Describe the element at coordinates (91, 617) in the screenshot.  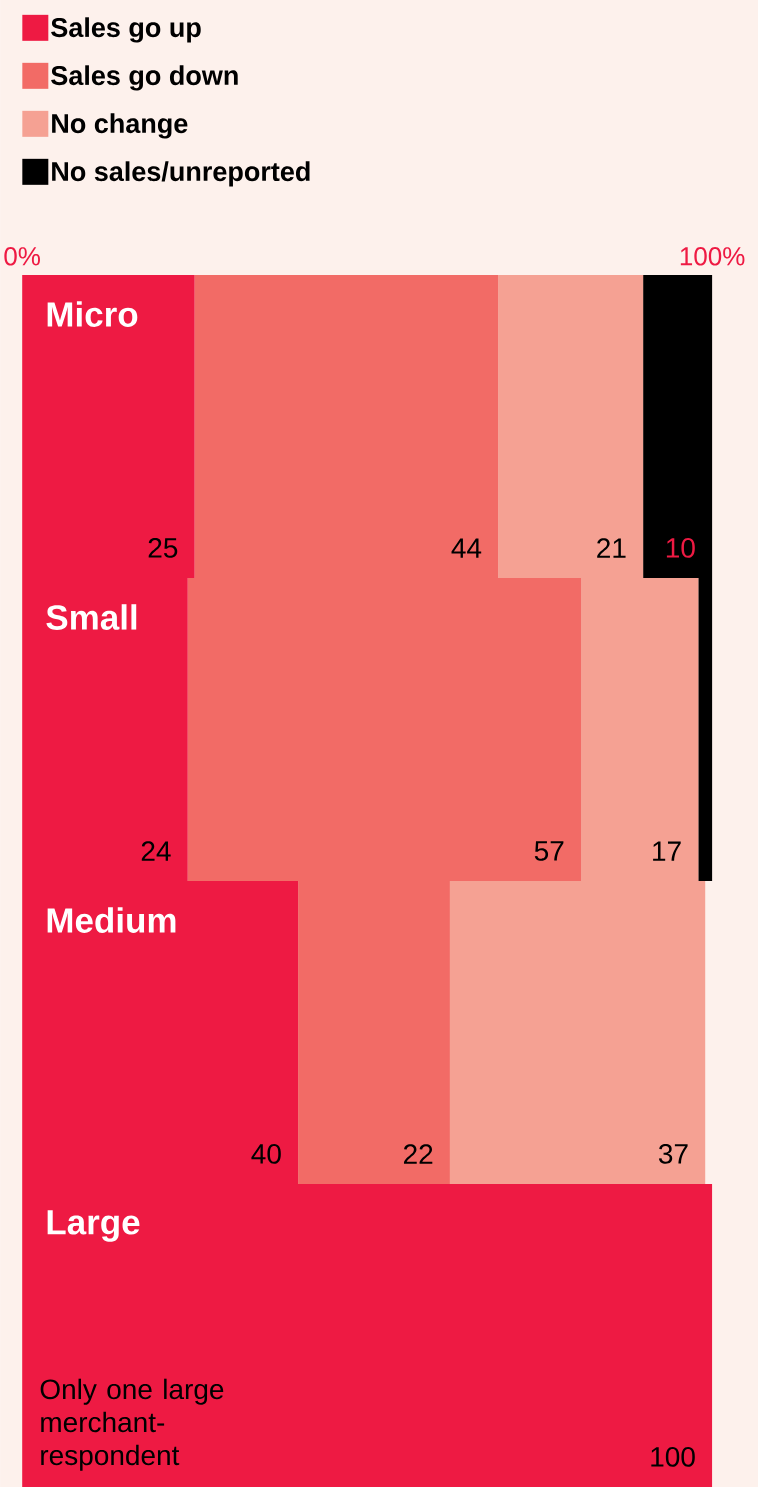
I see `y-tick-label: Small` at that location.